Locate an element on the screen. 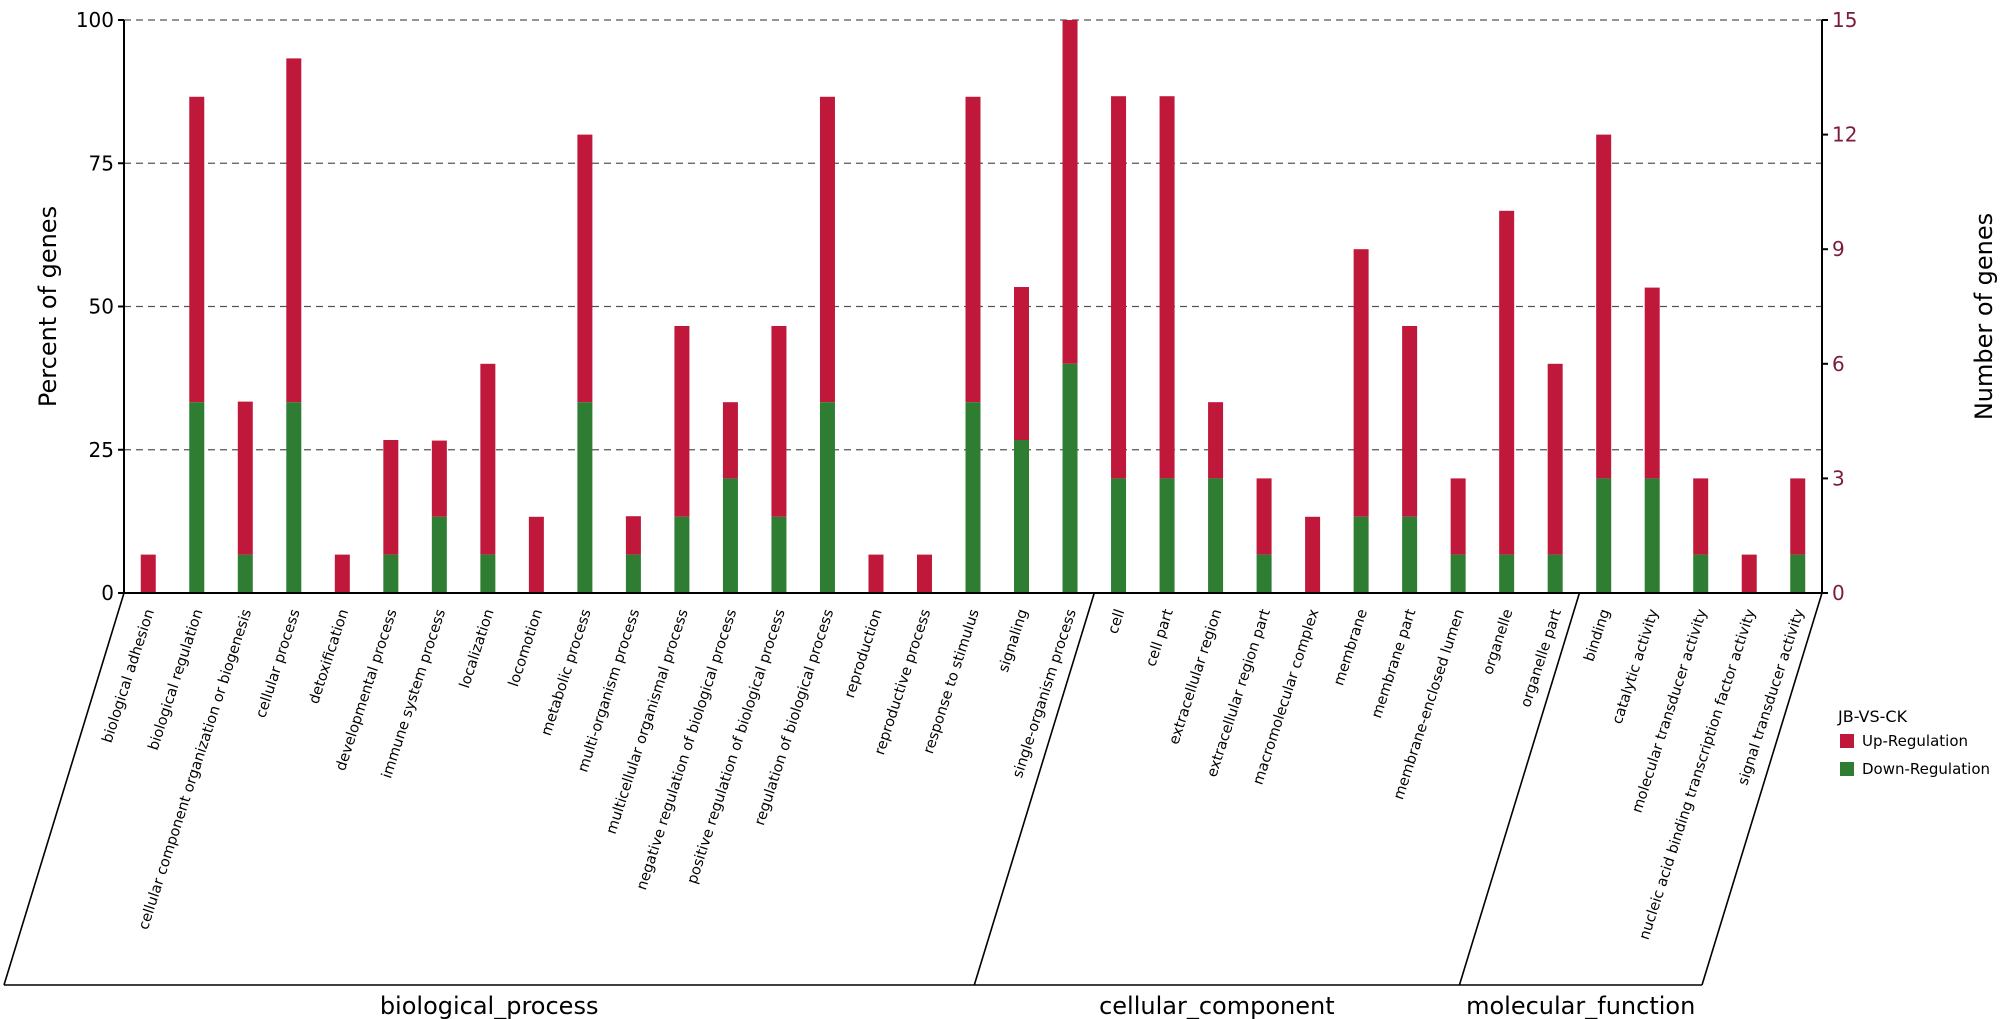 This screenshot has height=1019, width=2008. category-label: catalytic activity is located at coordinates (1636, 666).